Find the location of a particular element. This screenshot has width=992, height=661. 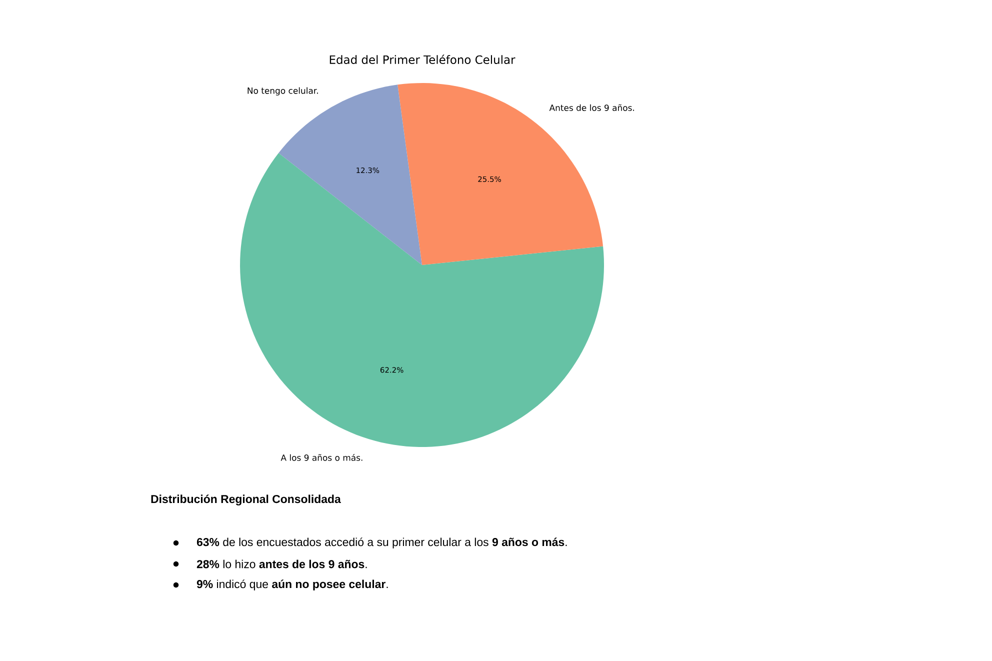

slice-label: A los 9 años o más. is located at coordinates (321, 457).